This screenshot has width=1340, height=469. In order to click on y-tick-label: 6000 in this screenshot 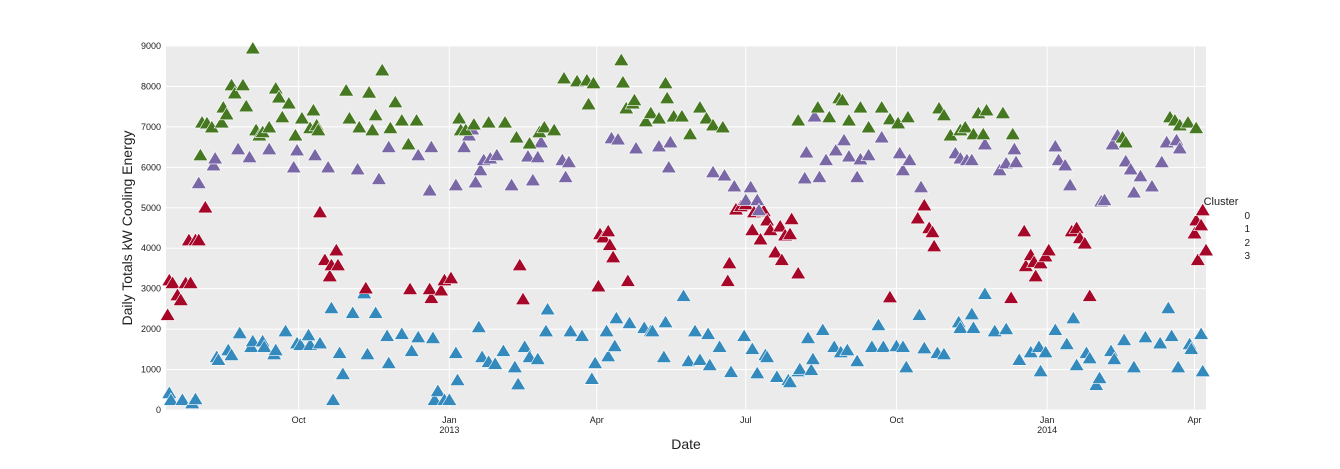, I will do `click(151, 167)`.